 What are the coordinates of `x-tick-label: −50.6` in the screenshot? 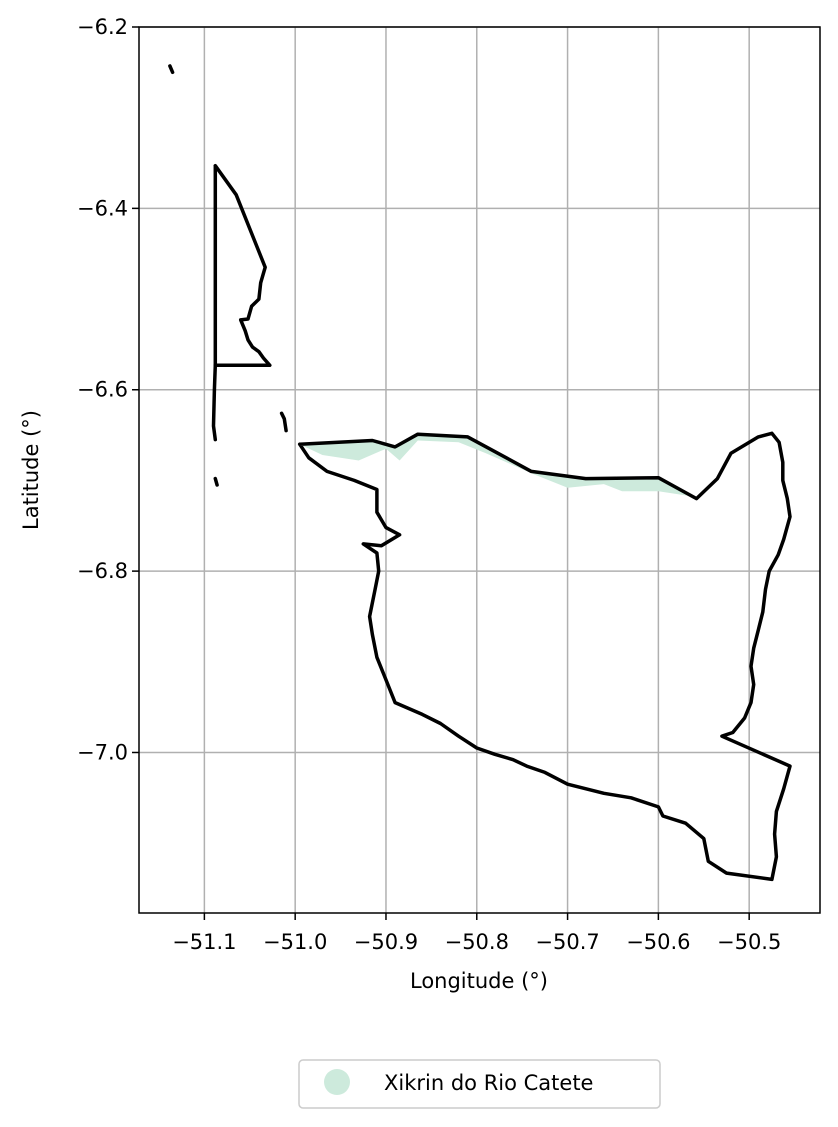 It's located at (658, 942).